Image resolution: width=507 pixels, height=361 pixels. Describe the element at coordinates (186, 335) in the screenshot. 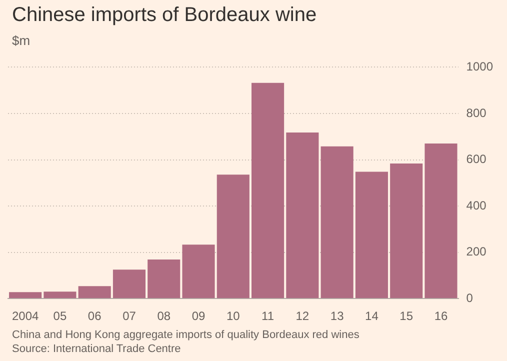

I see `text: China and Hong Kong aggregate imports of quality Bordeaux red wines` at that location.